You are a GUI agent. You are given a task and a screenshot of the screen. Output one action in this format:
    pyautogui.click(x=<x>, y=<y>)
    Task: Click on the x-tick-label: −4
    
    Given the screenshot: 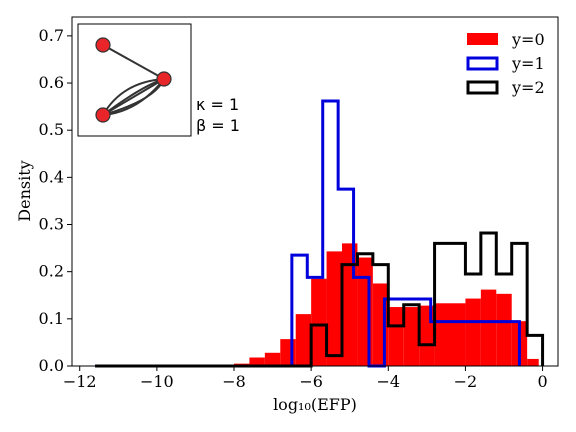 What is the action you would take?
    pyautogui.click(x=388, y=381)
    